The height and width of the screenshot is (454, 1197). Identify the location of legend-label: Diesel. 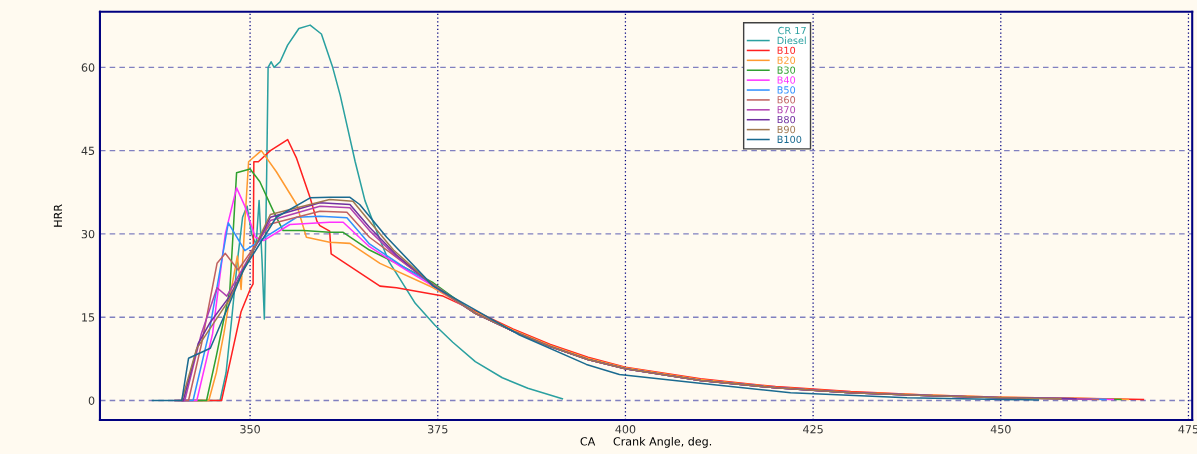
(791, 40).